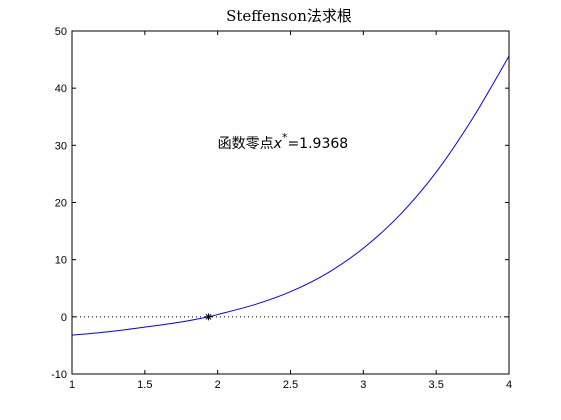  Describe the element at coordinates (278, 144) in the screenshot. I see `annotation-variable: x` at that location.